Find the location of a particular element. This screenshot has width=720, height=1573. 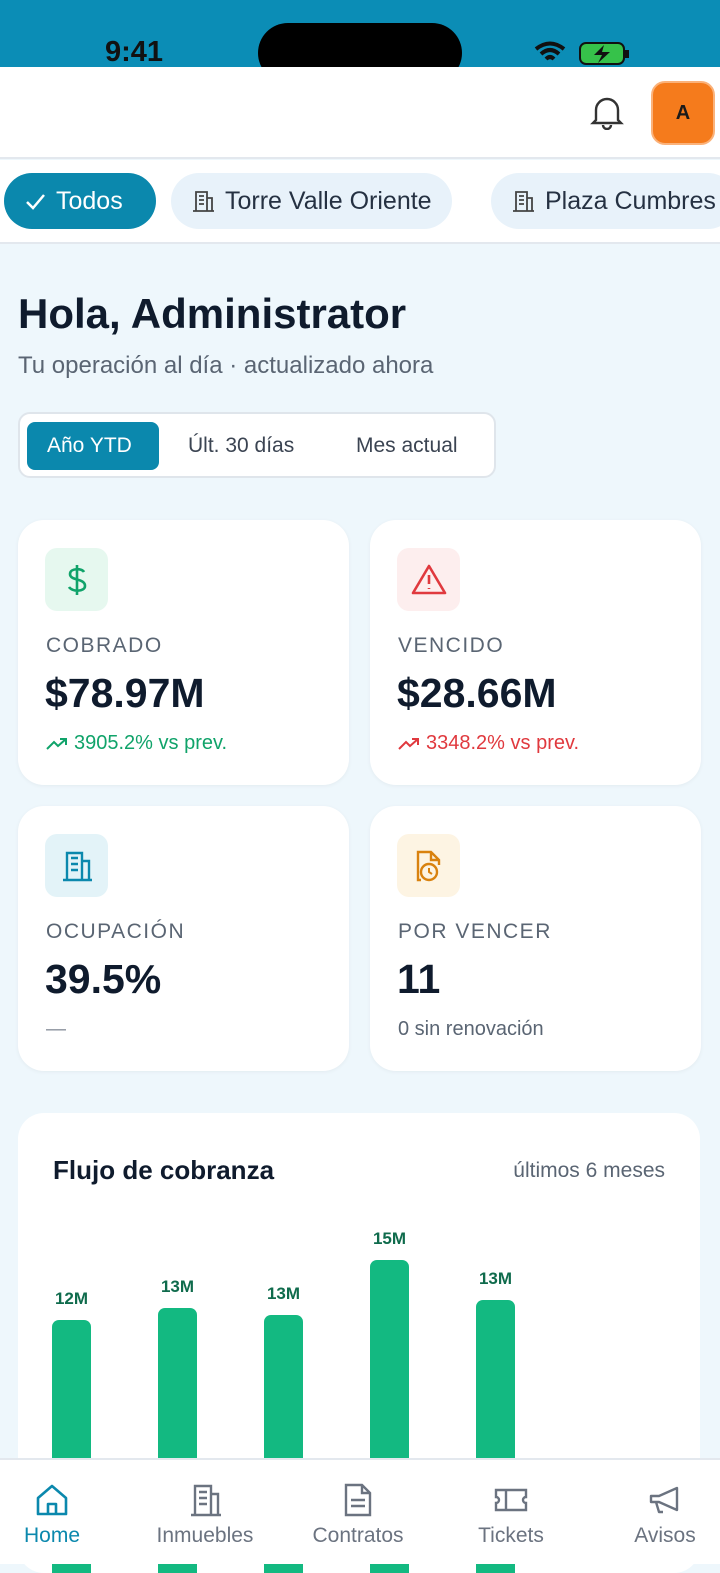

kpi-value: 11 is located at coordinates (419, 979).